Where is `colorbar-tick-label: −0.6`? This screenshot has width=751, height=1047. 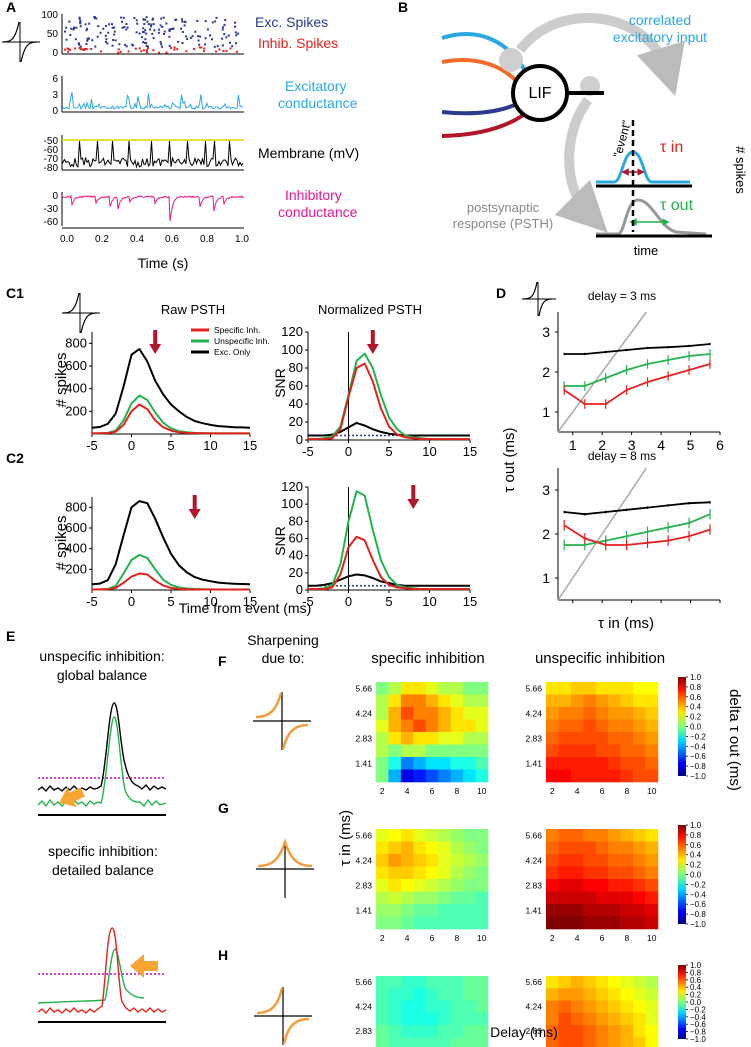 colorbar-tick-label: −0.6 is located at coordinates (698, 1024).